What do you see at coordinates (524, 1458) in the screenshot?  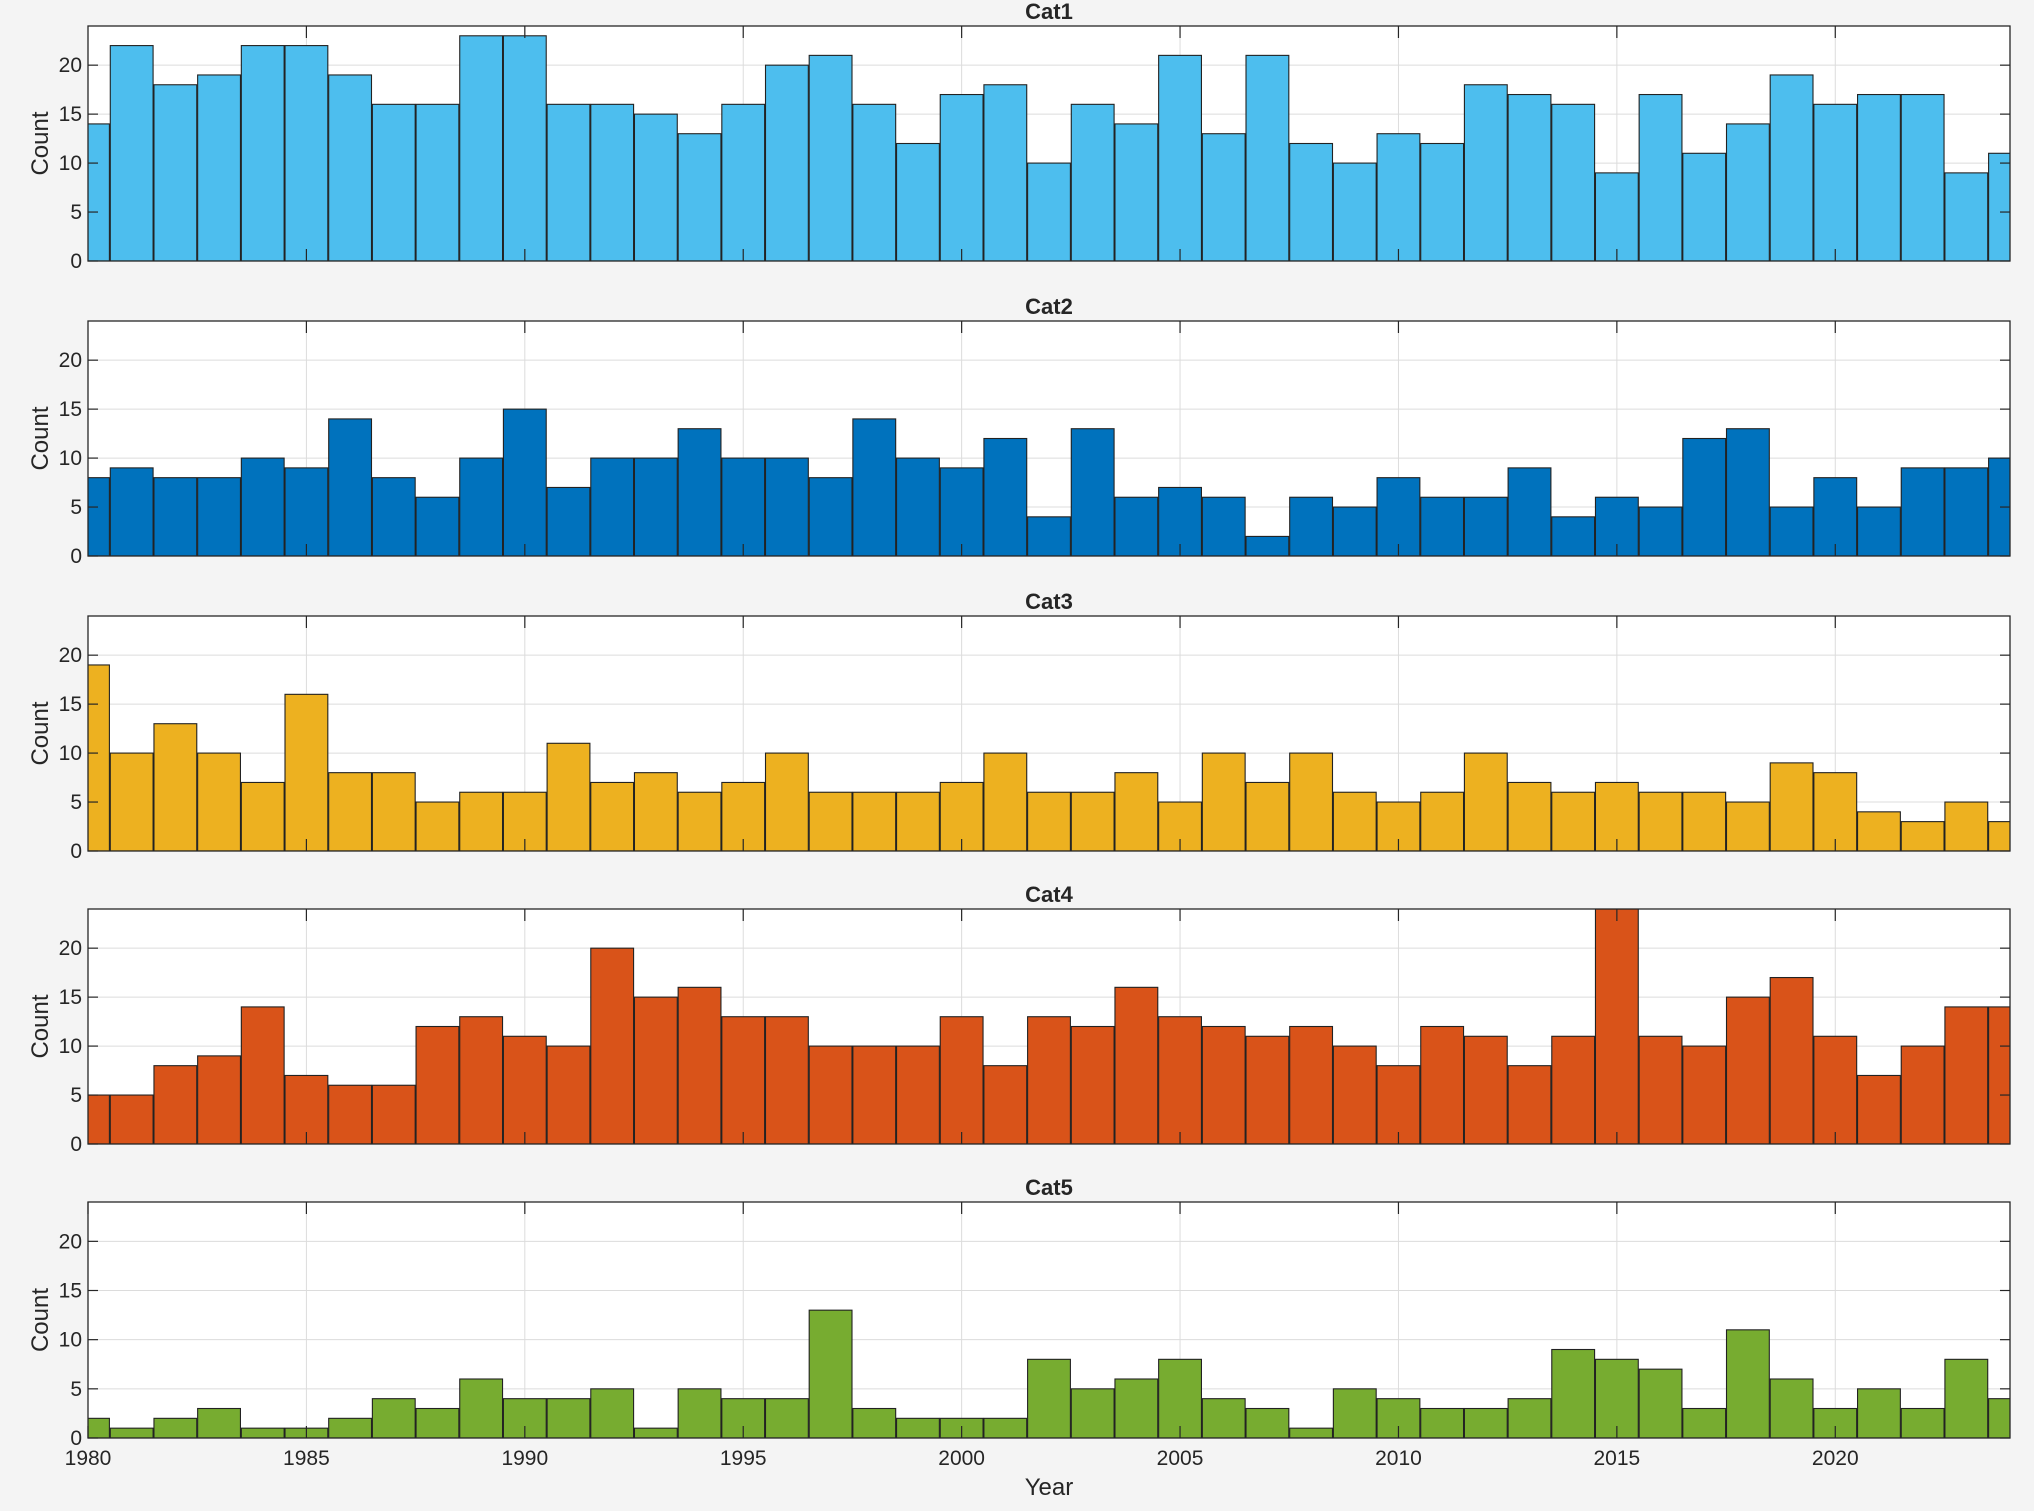 I see `x-tick-label: 1990` at bounding box center [524, 1458].